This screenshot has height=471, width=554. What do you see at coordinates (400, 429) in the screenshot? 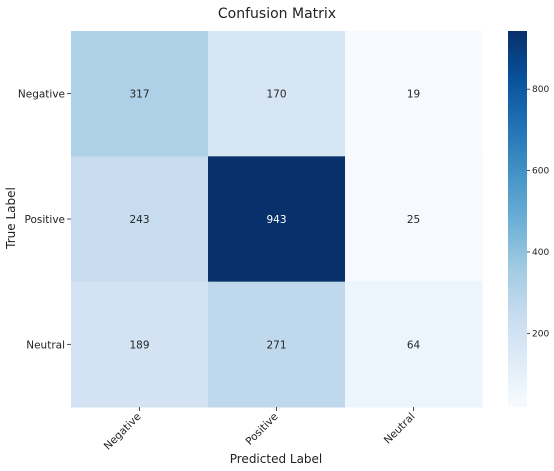
I see `x-tick-label: Neutral` at bounding box center [400, 429].